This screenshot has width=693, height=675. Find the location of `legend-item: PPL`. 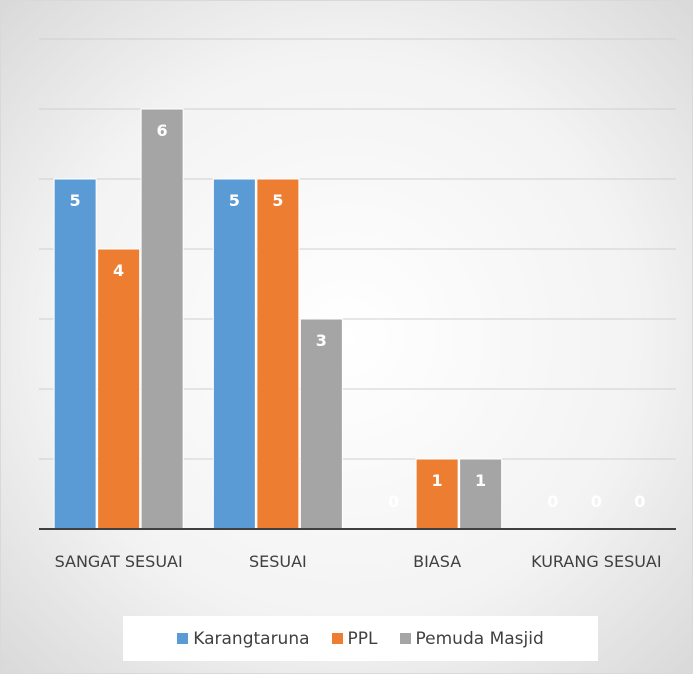

legend-item: PPL is located at coordinates (354, 638).